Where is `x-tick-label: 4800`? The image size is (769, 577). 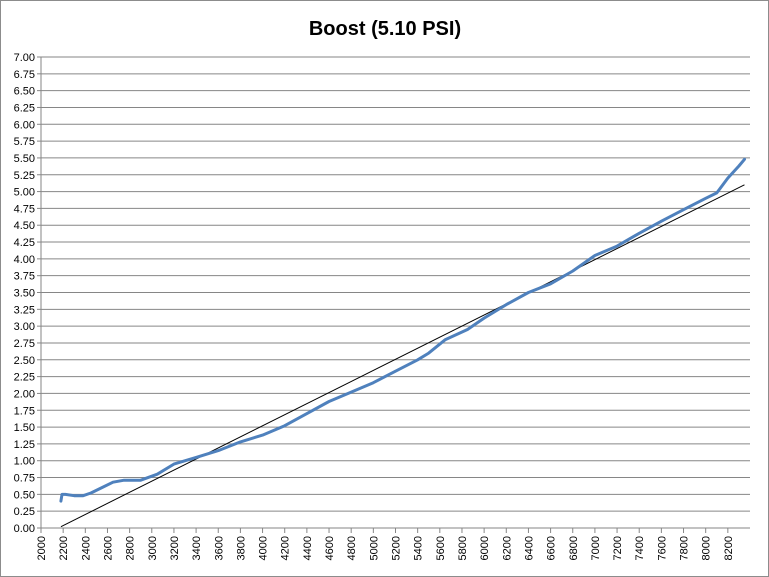
x-tick-label: 4800 is located at coordinates (352, 548).